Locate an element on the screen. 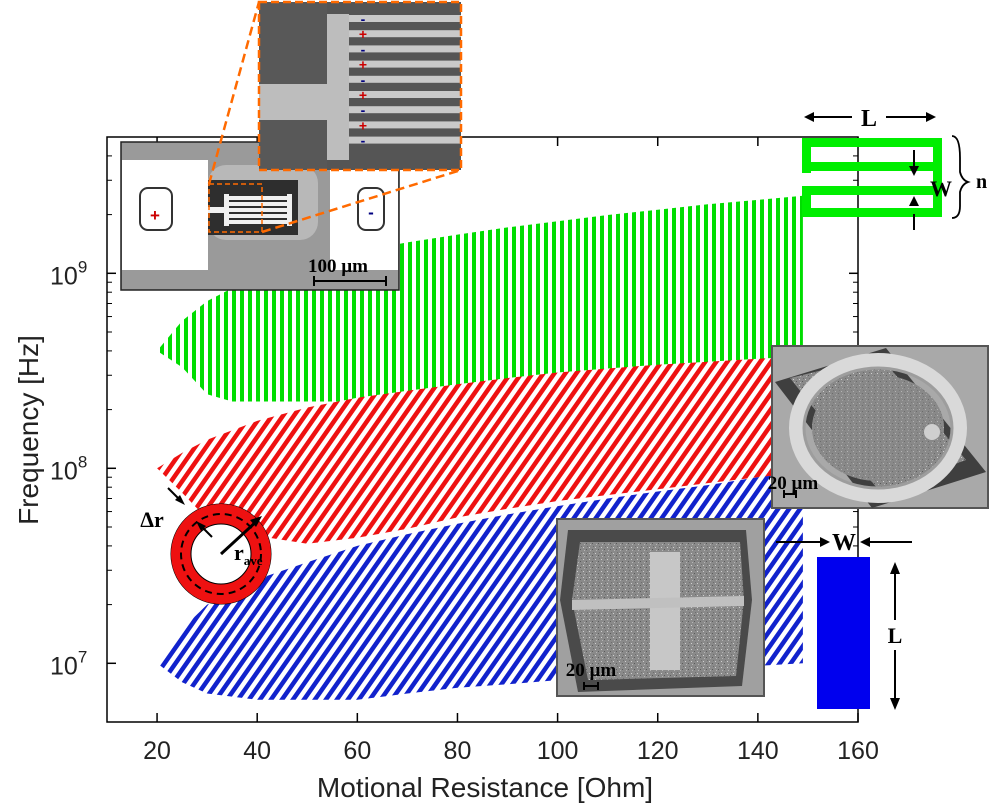 The height and width of the screenshot is (808, 990). beam-width-label: W is located at coordinates (844, 543).